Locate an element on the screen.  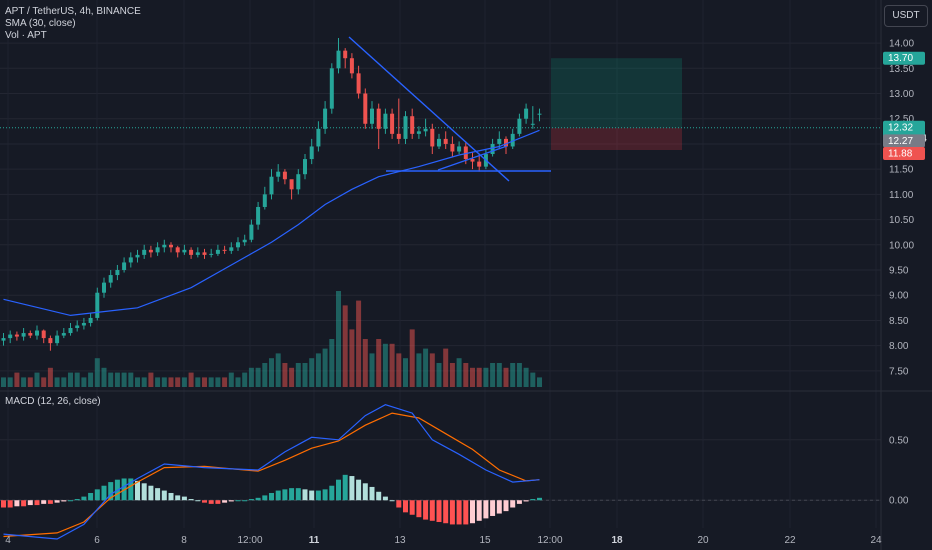
price-tick-label: 13.50 is located at coordinates (901, 69).